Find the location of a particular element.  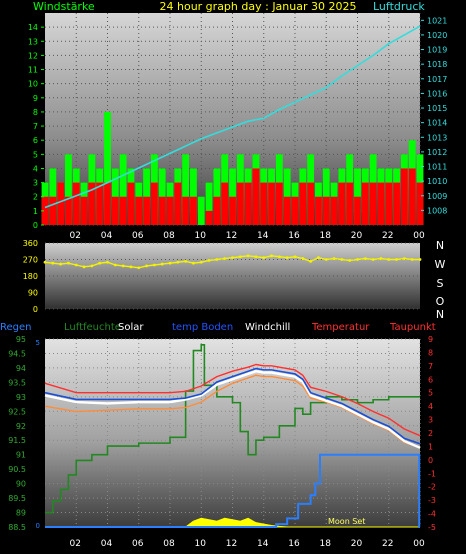

wind-y-tick-label: 10 is located at coordinates (33, 84).